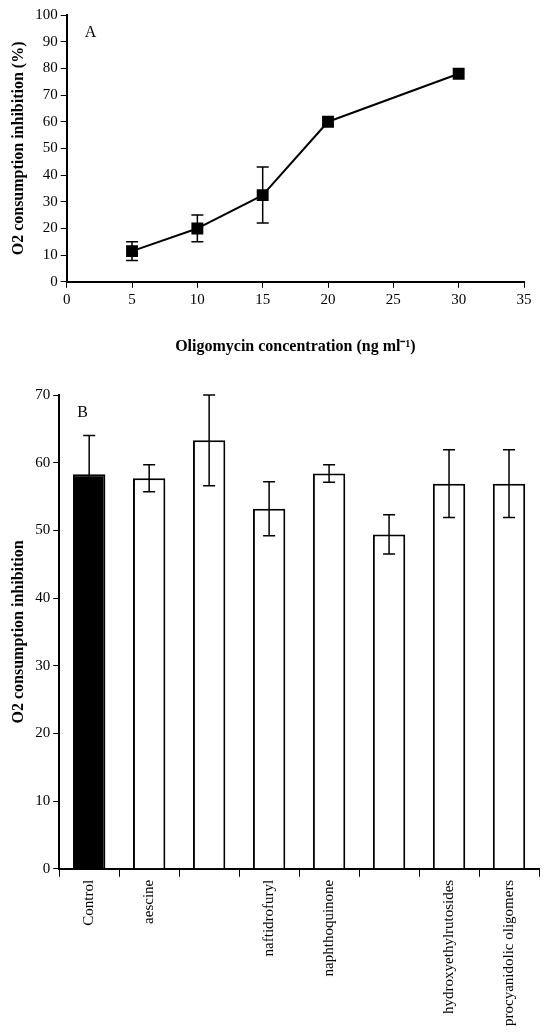 The height and width of the screenshot is (1034, 544). I want to click on x-tick-label: naphthoquinone, so click(328, 928).